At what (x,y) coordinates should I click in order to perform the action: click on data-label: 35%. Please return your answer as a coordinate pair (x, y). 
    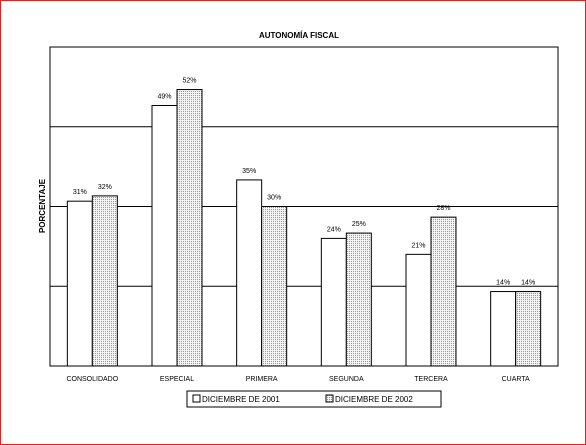
    Looking at the image, I should click on (249, 171).